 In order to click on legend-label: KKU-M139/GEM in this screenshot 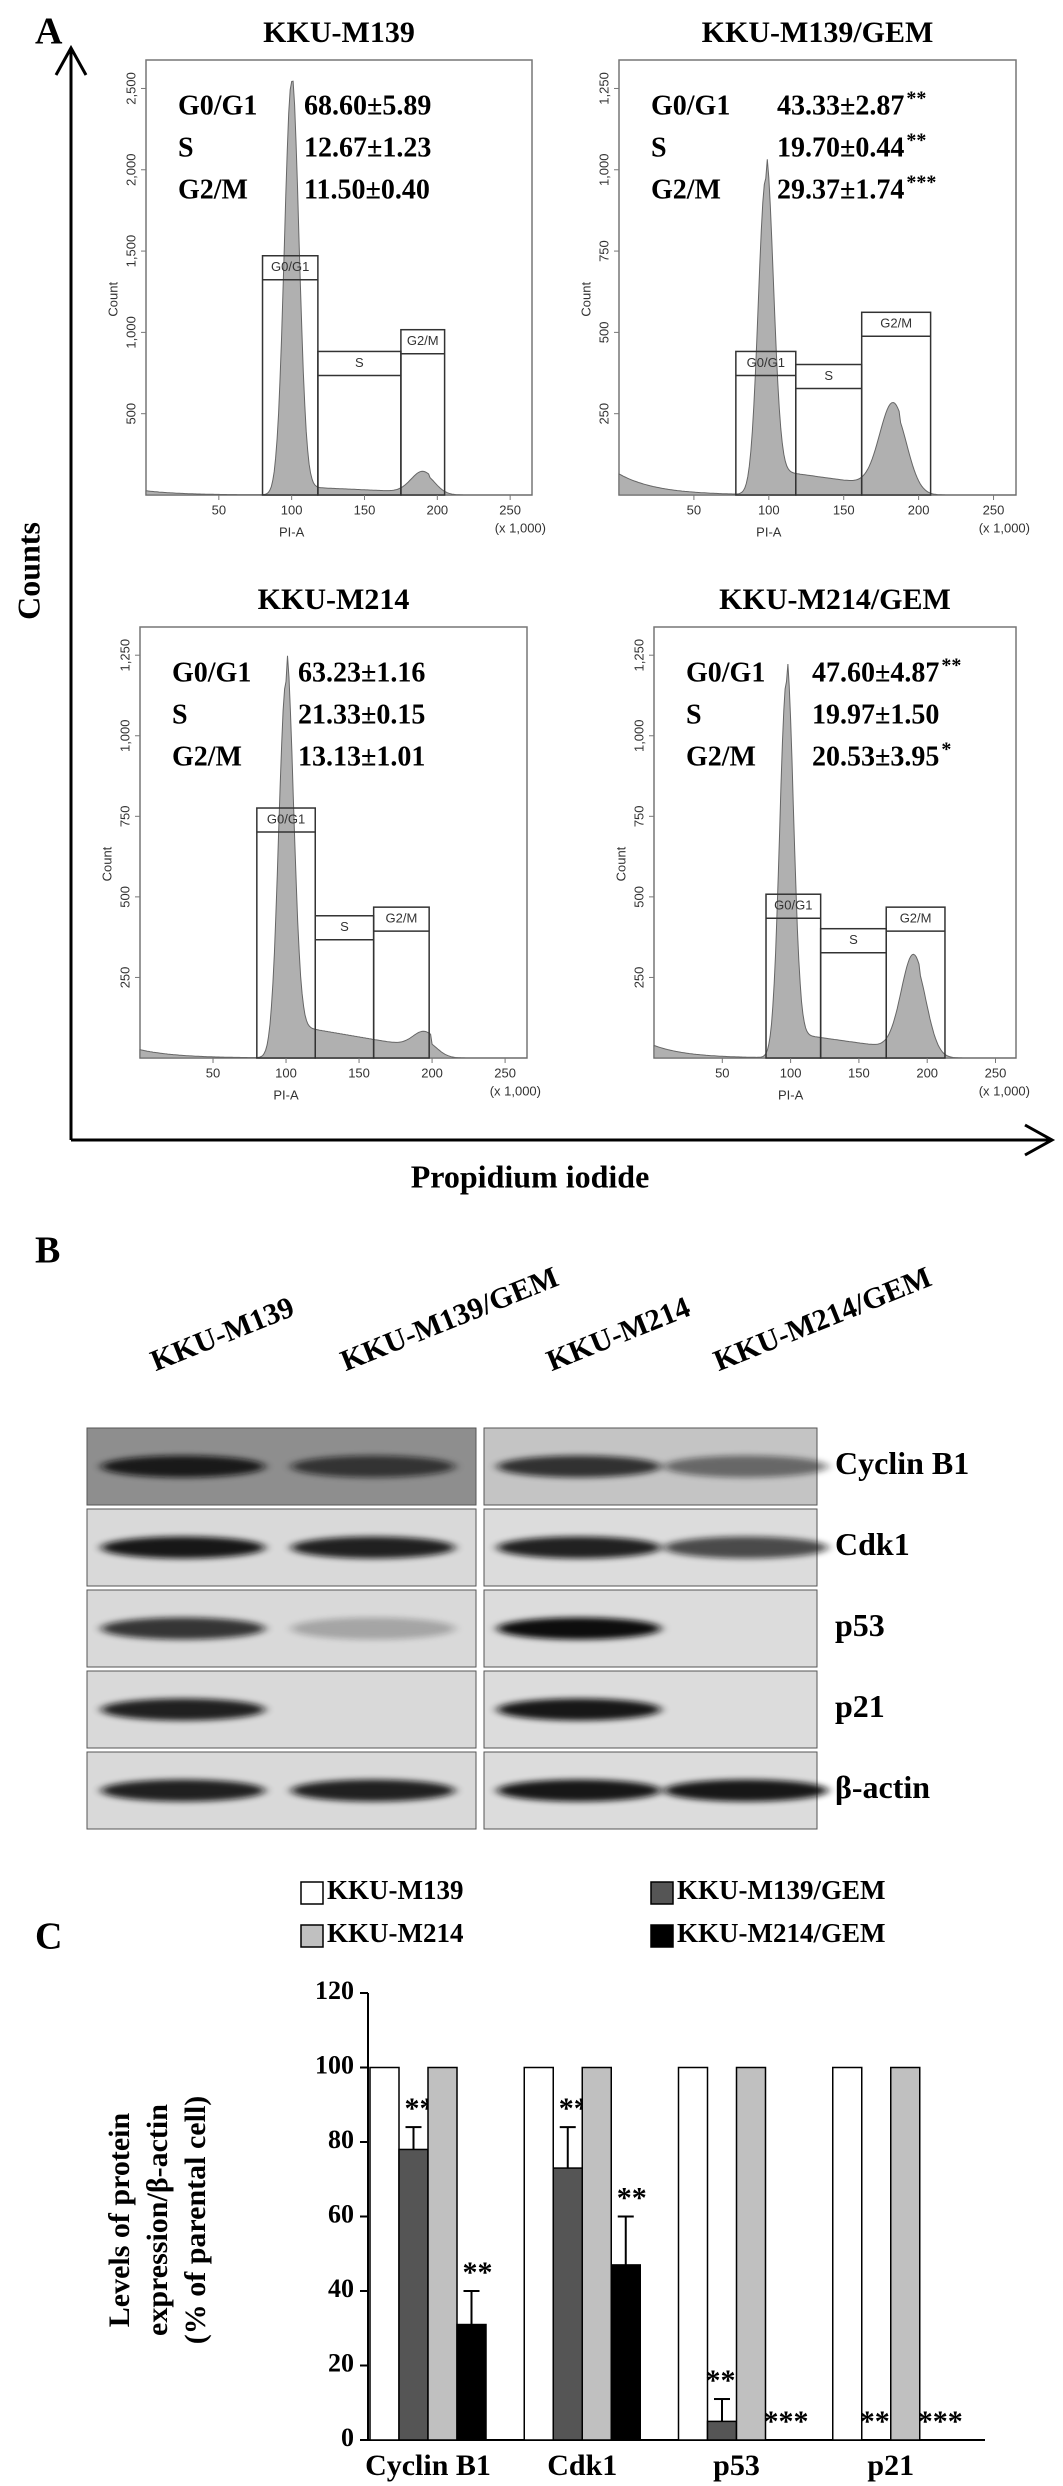, I will do `click(781, 1890)`.